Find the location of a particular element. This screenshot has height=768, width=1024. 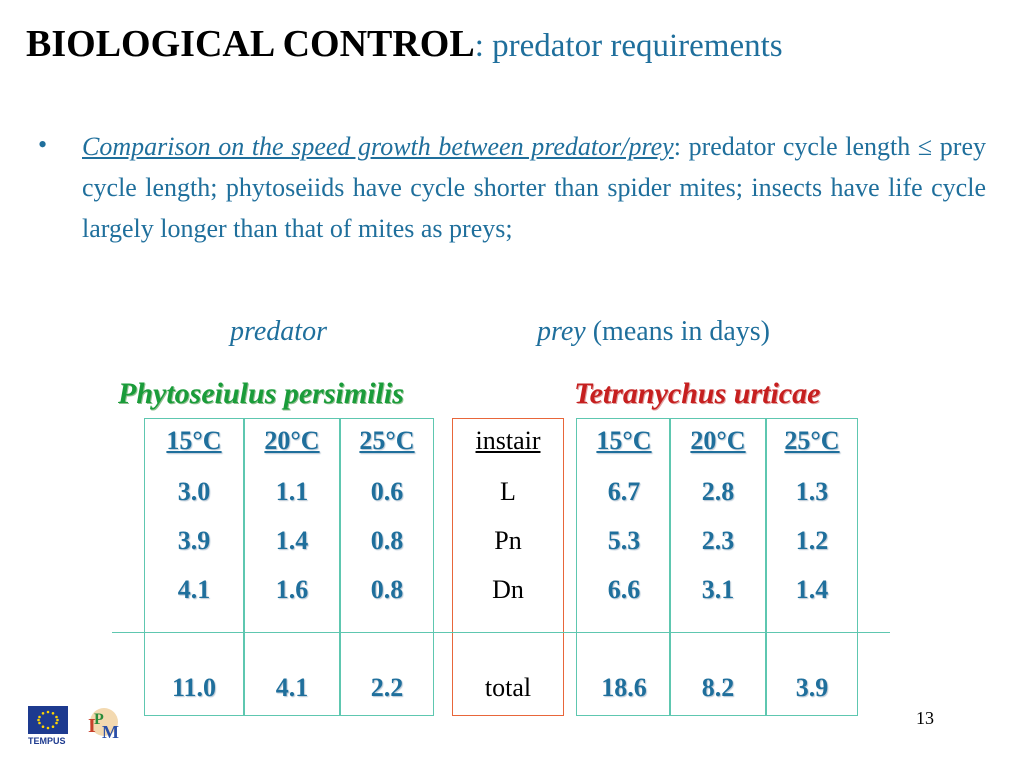

prey-Pn-25: 1.2 is located at coordinates (812, 540).